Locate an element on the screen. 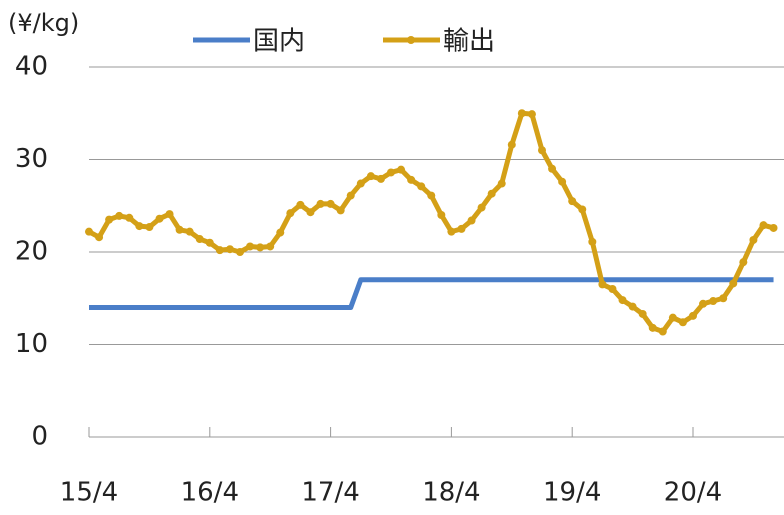 Image resolution: width=784 pixels, height=515 pixels. legend-label: 国内 is located at coordinates (279, 42).